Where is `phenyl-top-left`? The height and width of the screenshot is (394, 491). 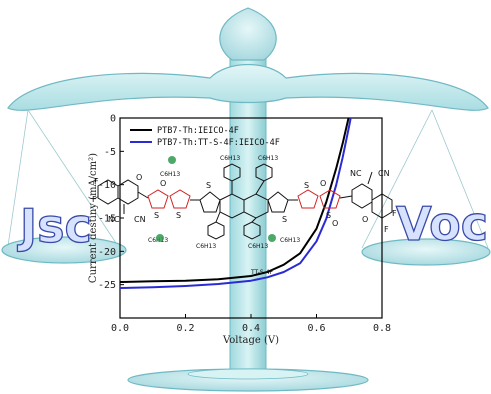 phenyl-top-left is located at coordinates (232, 172).